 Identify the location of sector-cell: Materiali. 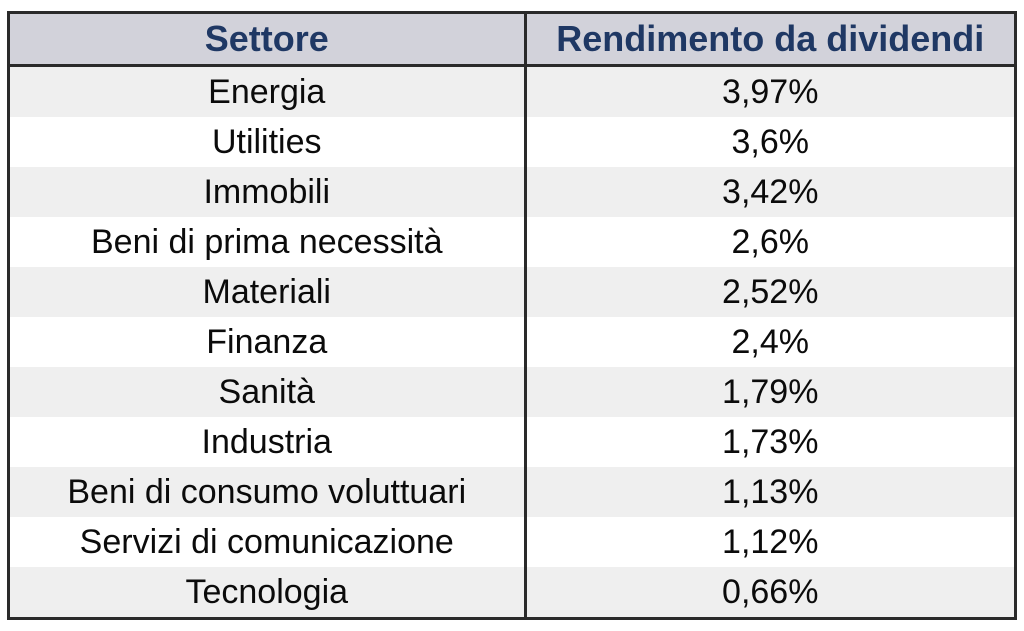
(267, 292).